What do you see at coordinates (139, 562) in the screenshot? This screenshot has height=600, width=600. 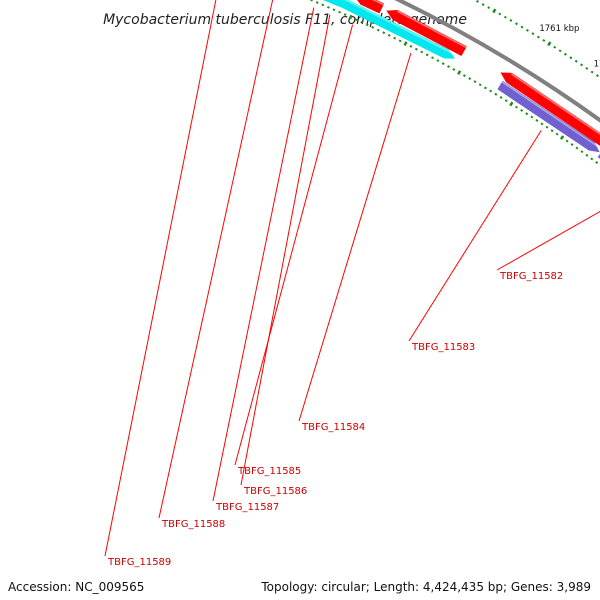 I see `gene-label: TBFG_11589` at bounding box center [139, 562].